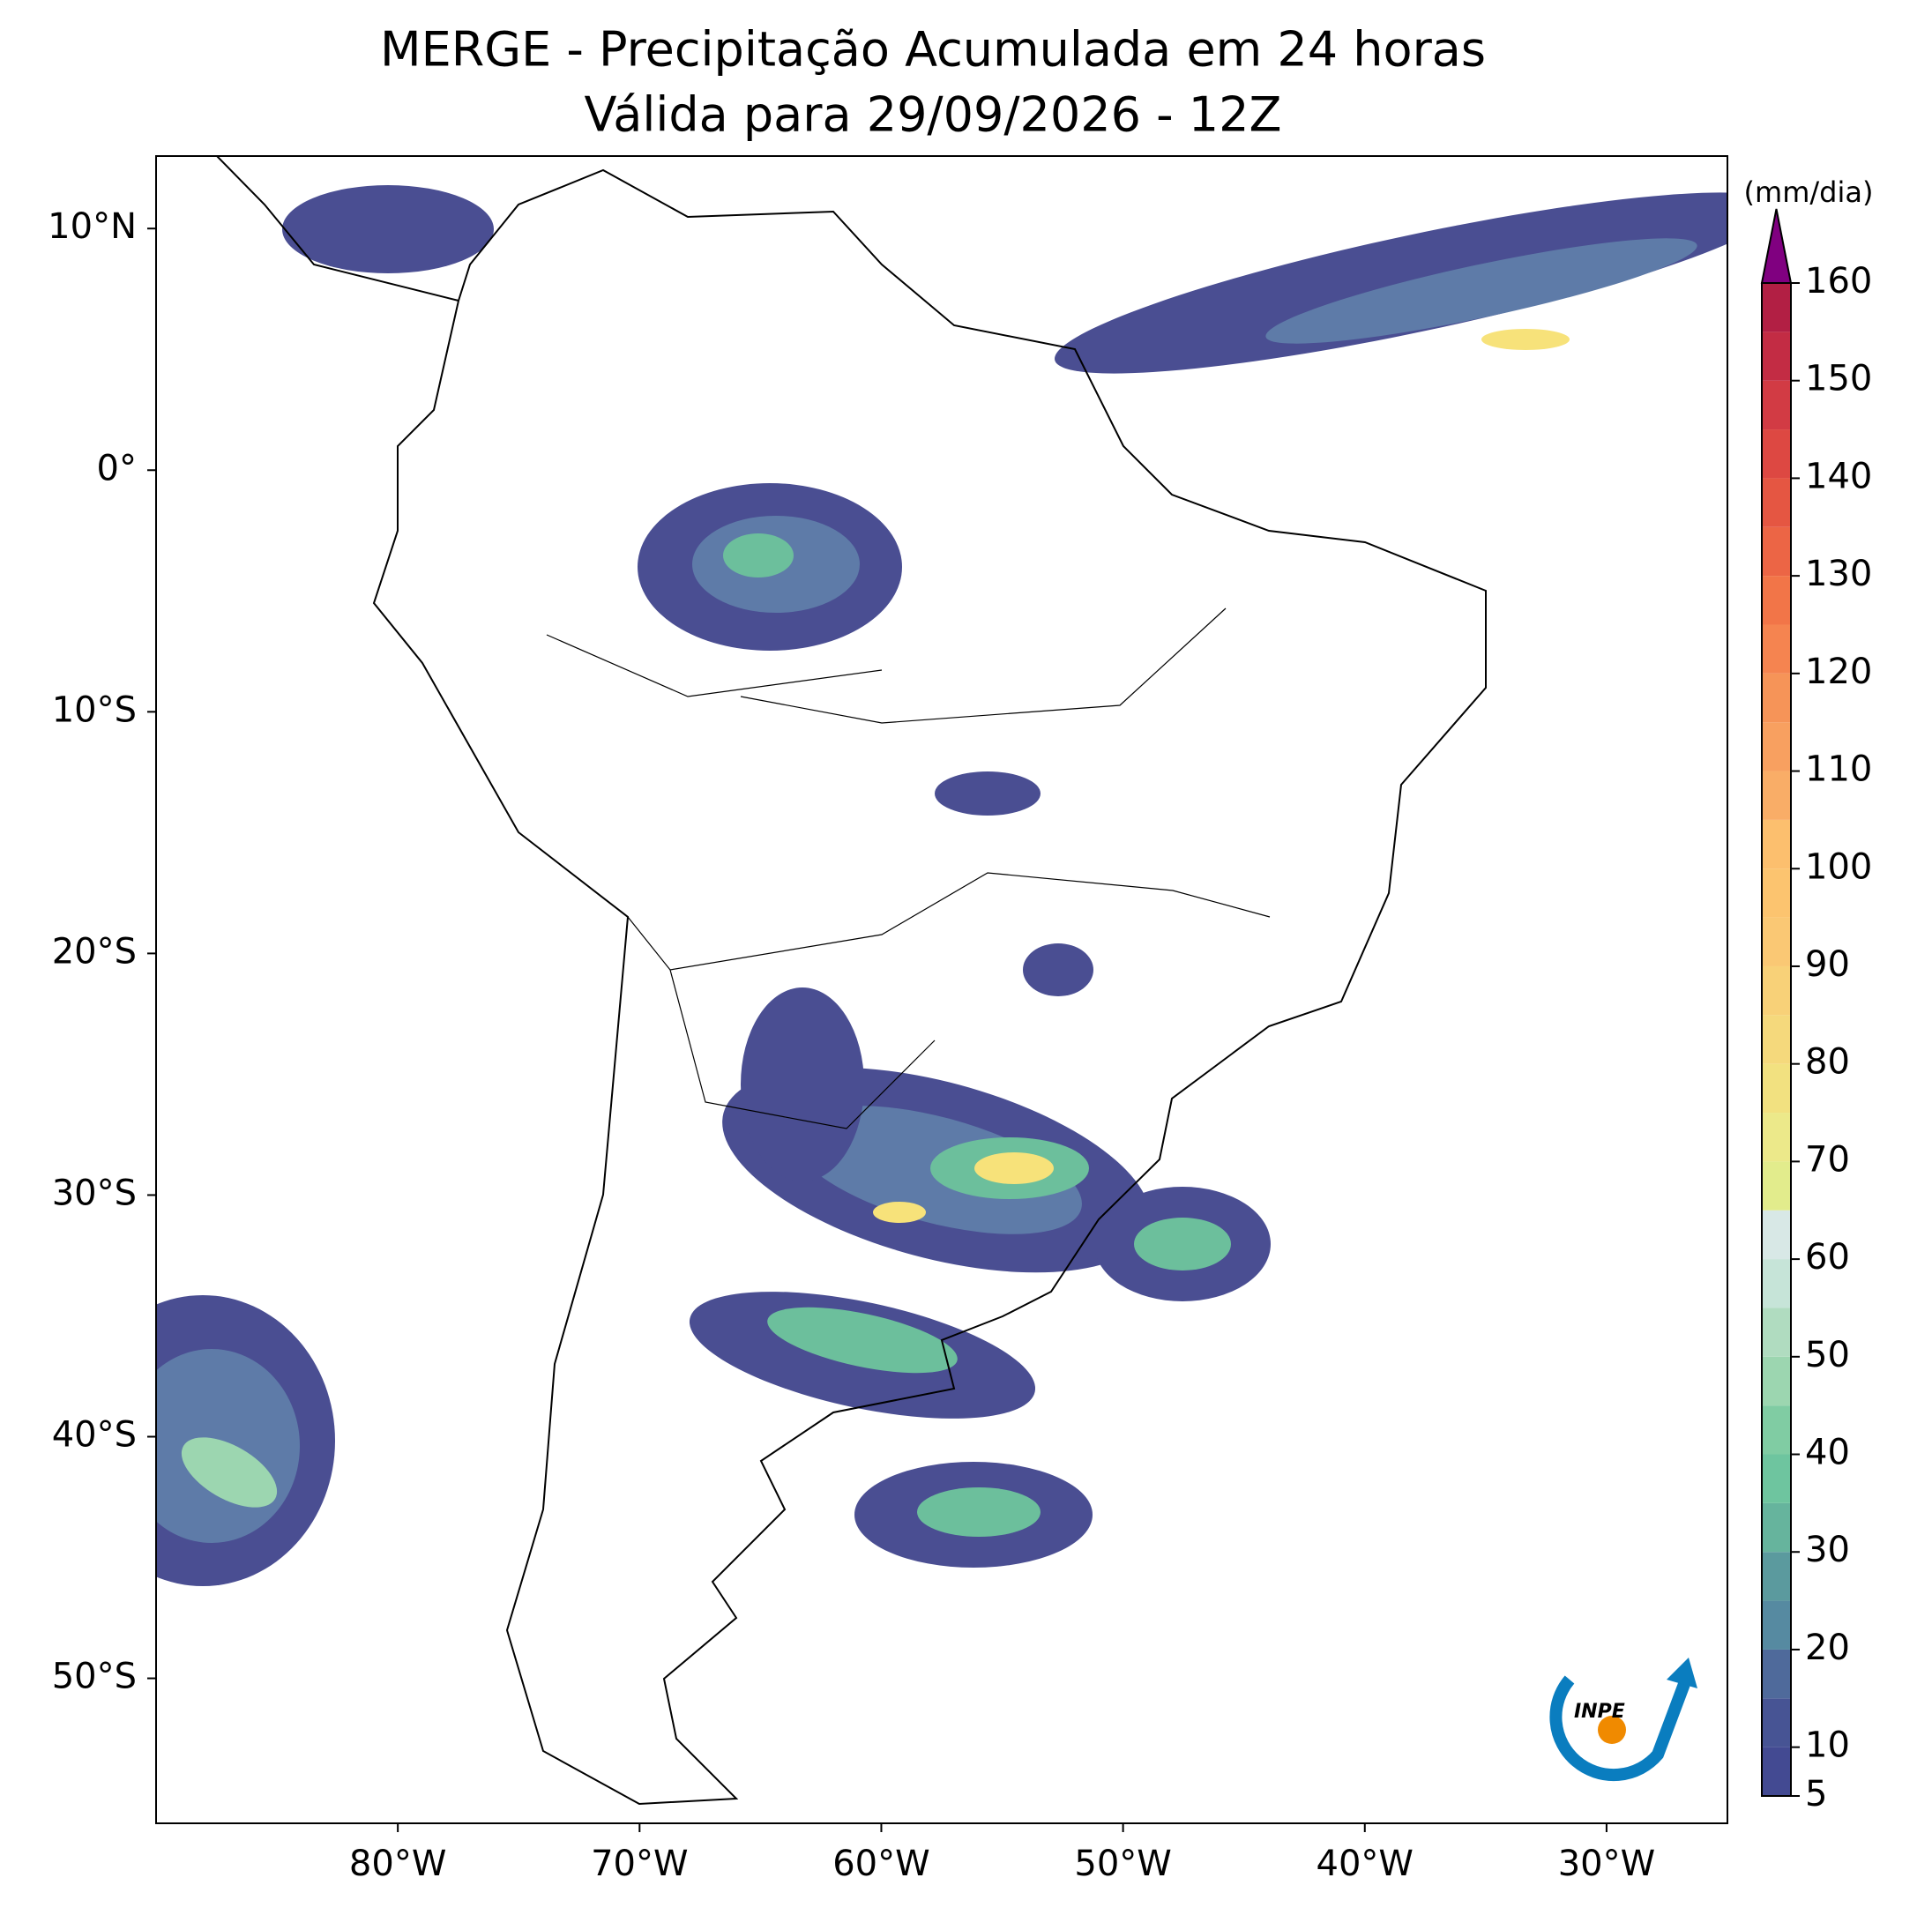  I want to click on logo-text: INPE, so click(1599, 1712).